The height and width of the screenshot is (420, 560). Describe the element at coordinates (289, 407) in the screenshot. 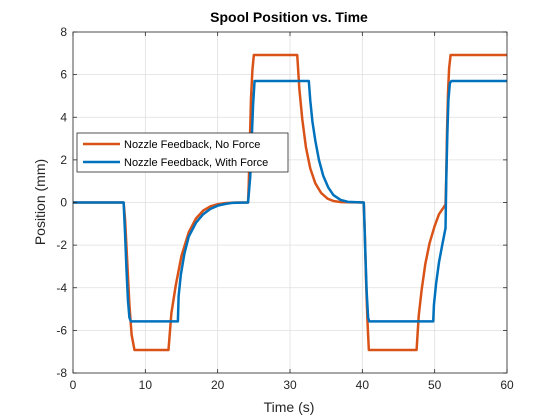

I see `x-axis-label: Time (s)` at that location.